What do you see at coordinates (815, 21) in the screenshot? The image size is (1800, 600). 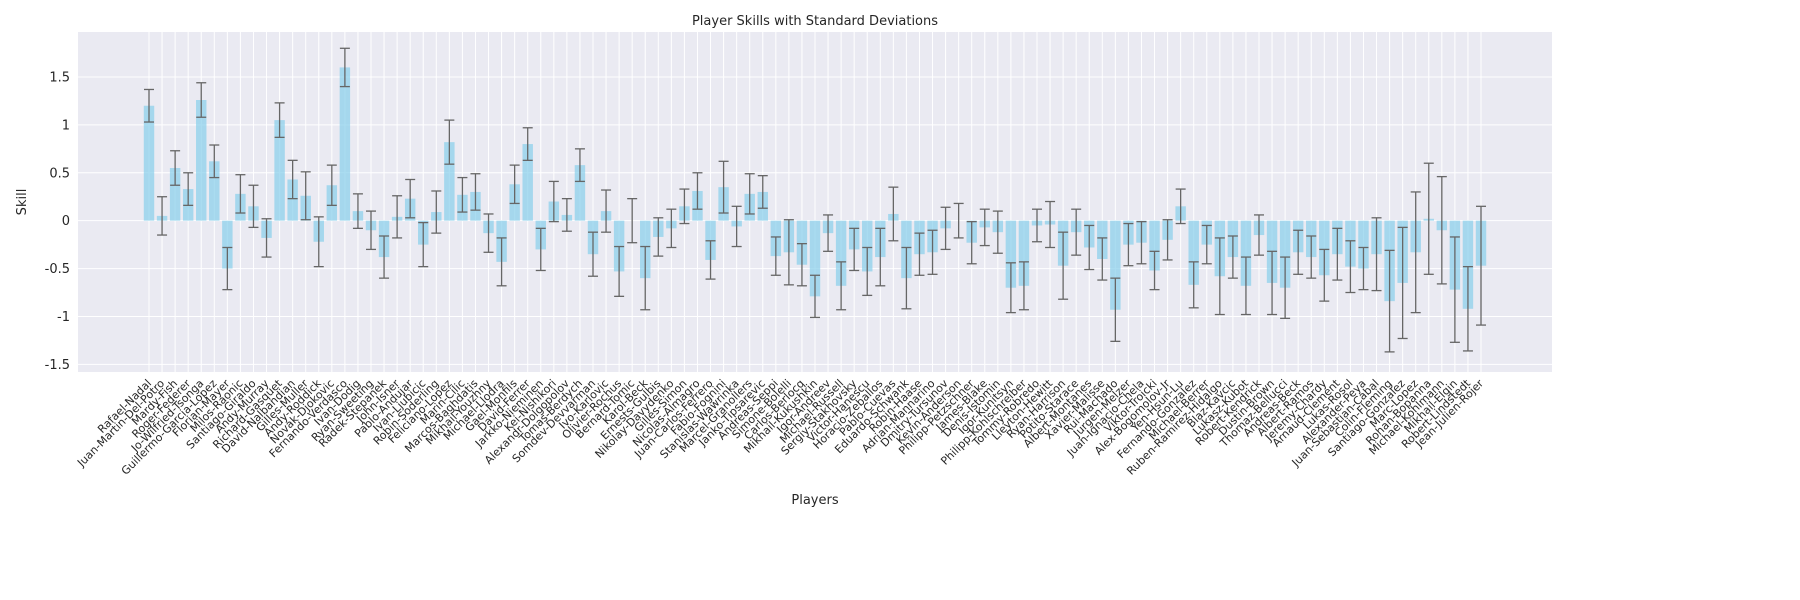 I see `chart-title: Player Skills with Standard Deviations` at bounding box center [815, 21].